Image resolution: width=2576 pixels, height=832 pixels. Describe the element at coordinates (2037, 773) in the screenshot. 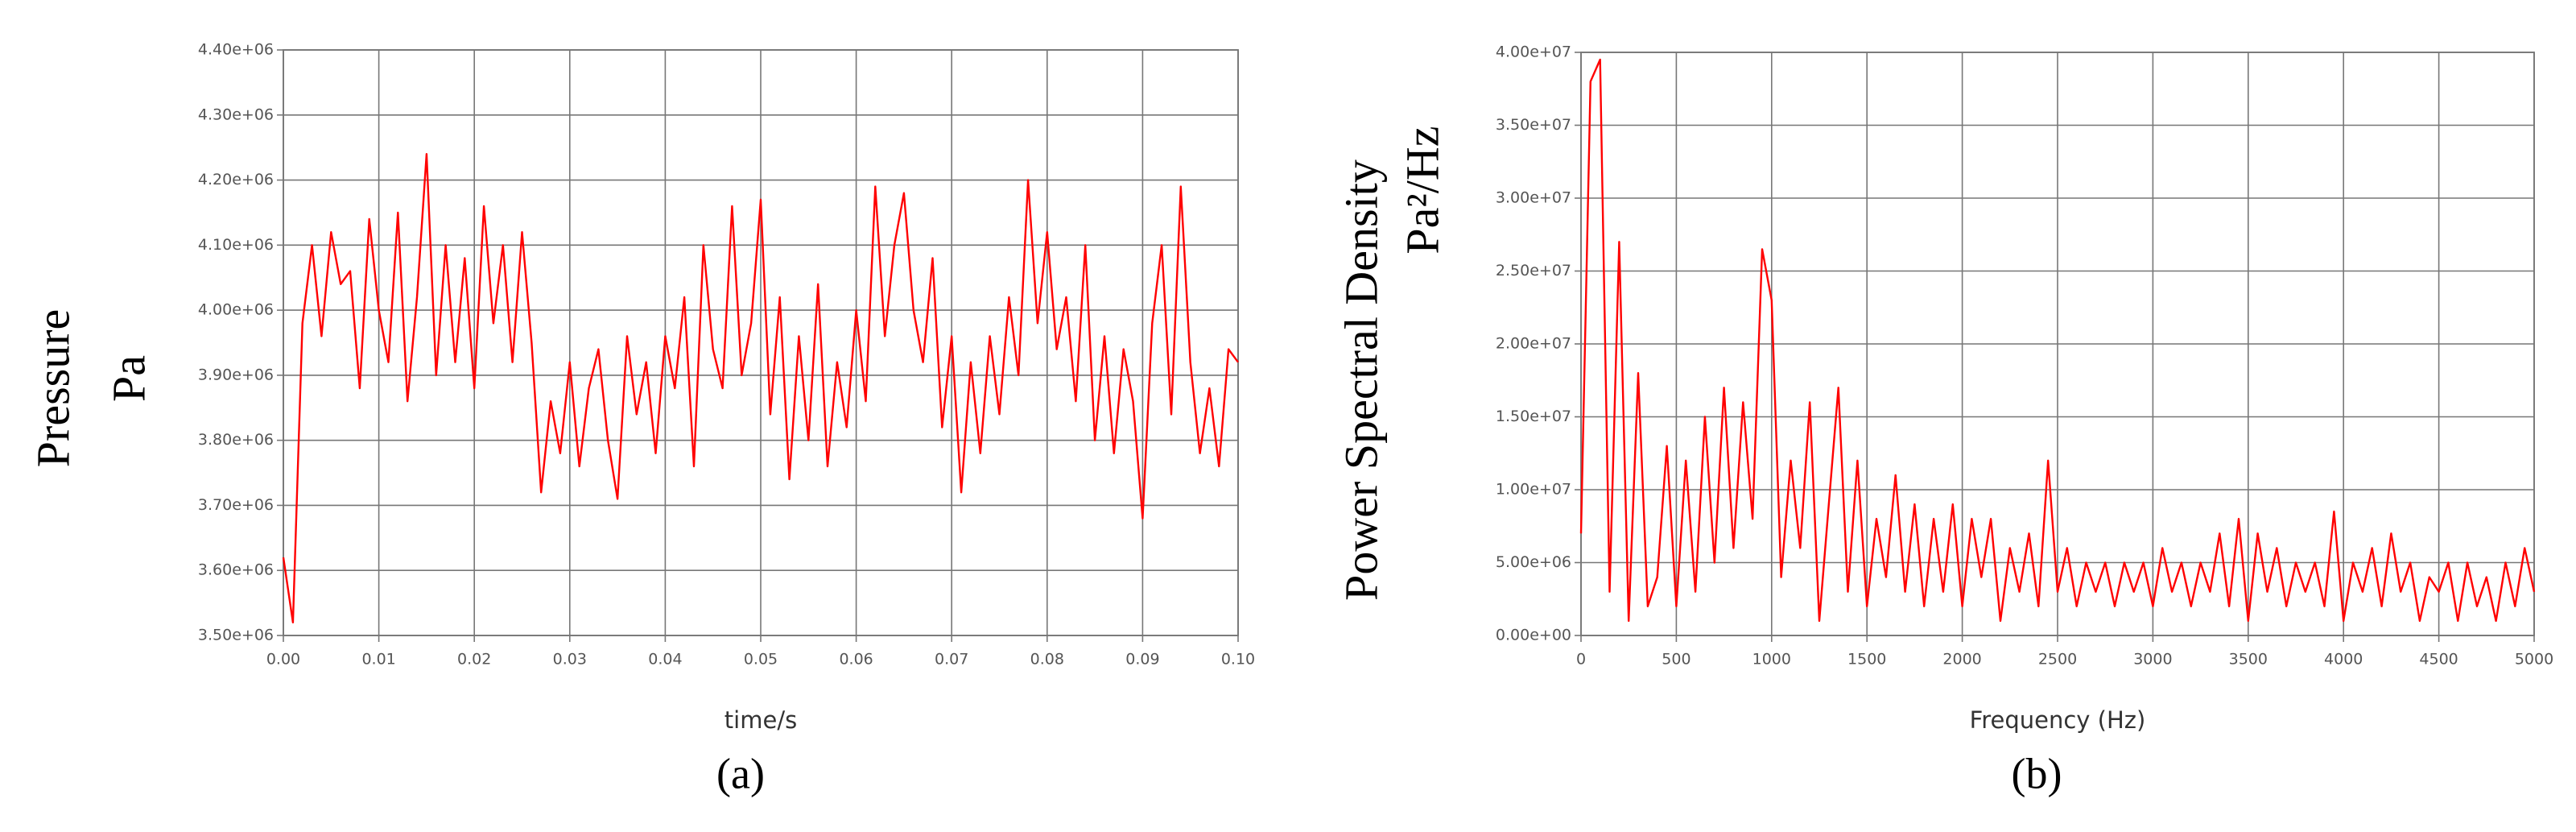

I see `caption: (b)` at that location.